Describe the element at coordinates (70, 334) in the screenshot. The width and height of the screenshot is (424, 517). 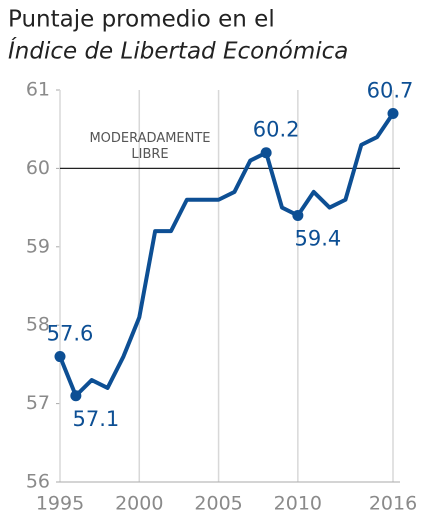
I see `value-label: 57.6` at that location.